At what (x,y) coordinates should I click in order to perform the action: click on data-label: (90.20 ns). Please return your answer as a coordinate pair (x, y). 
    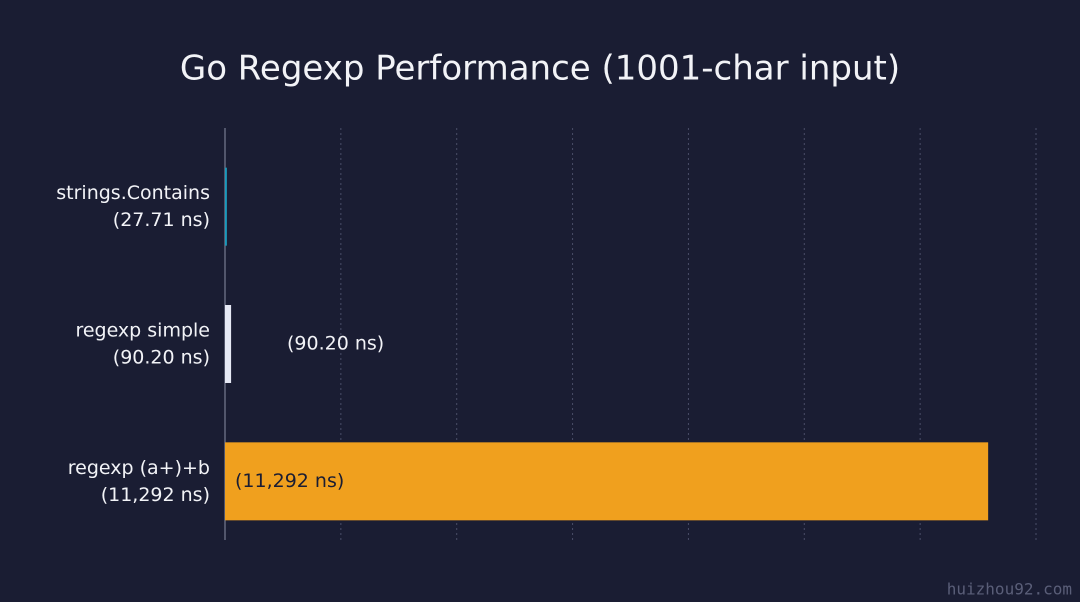
    Looking at the image, I should click on (335, 344).